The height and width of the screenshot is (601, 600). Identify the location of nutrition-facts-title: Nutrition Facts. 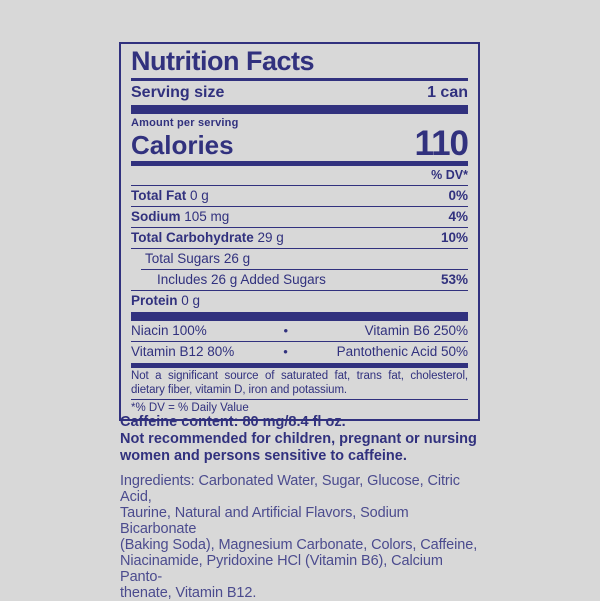
(223, 61).